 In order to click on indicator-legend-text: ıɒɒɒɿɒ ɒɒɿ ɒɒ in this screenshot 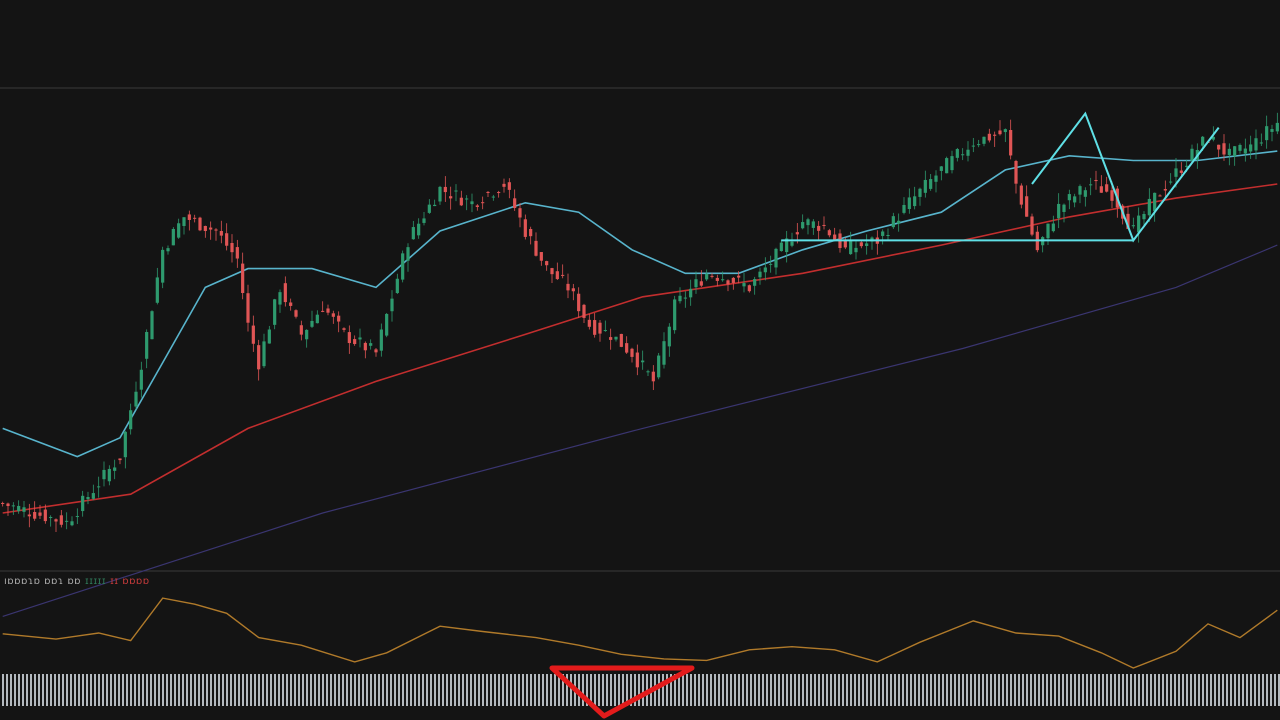, I will do `click(43, 581)`.